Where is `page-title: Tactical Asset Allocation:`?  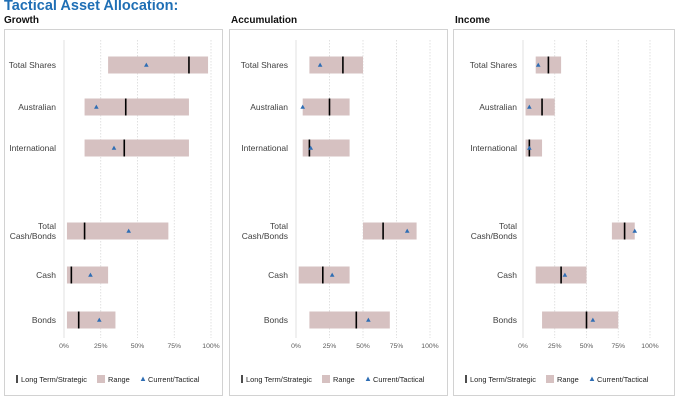
page-title: Tactical Asset Allocation: is located at coordinates (91, 7).